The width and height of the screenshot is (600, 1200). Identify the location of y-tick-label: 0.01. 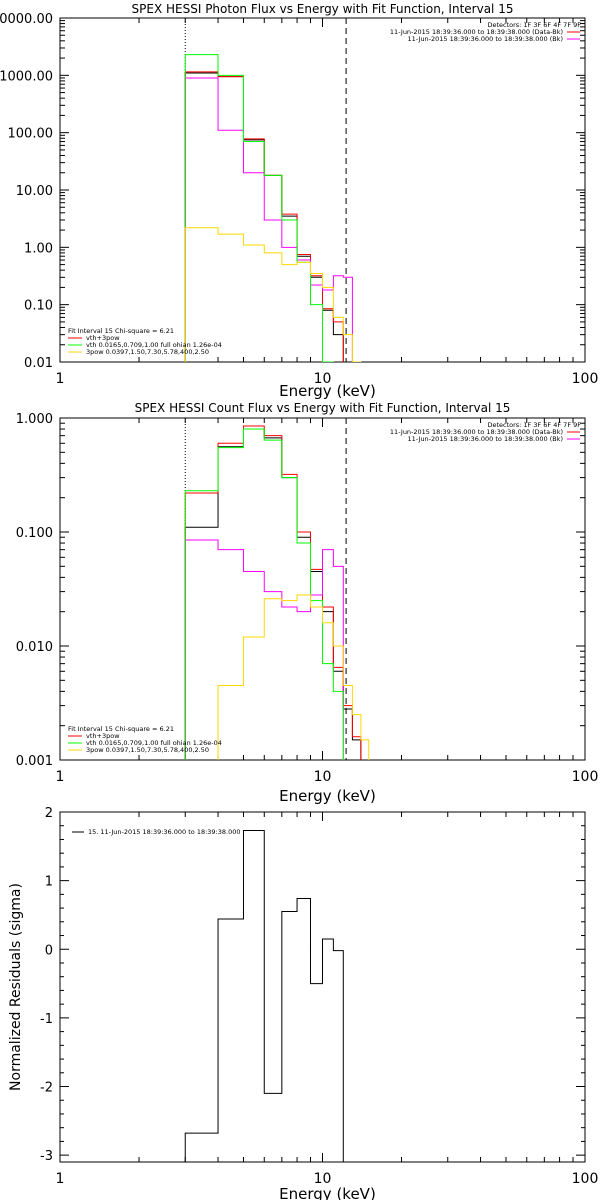
(38, 363).